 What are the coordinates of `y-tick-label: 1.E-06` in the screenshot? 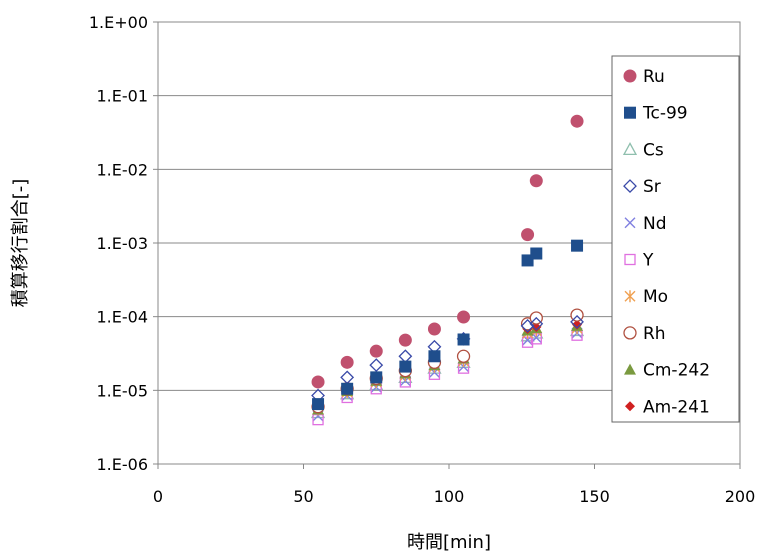 It's located at (122, 464).